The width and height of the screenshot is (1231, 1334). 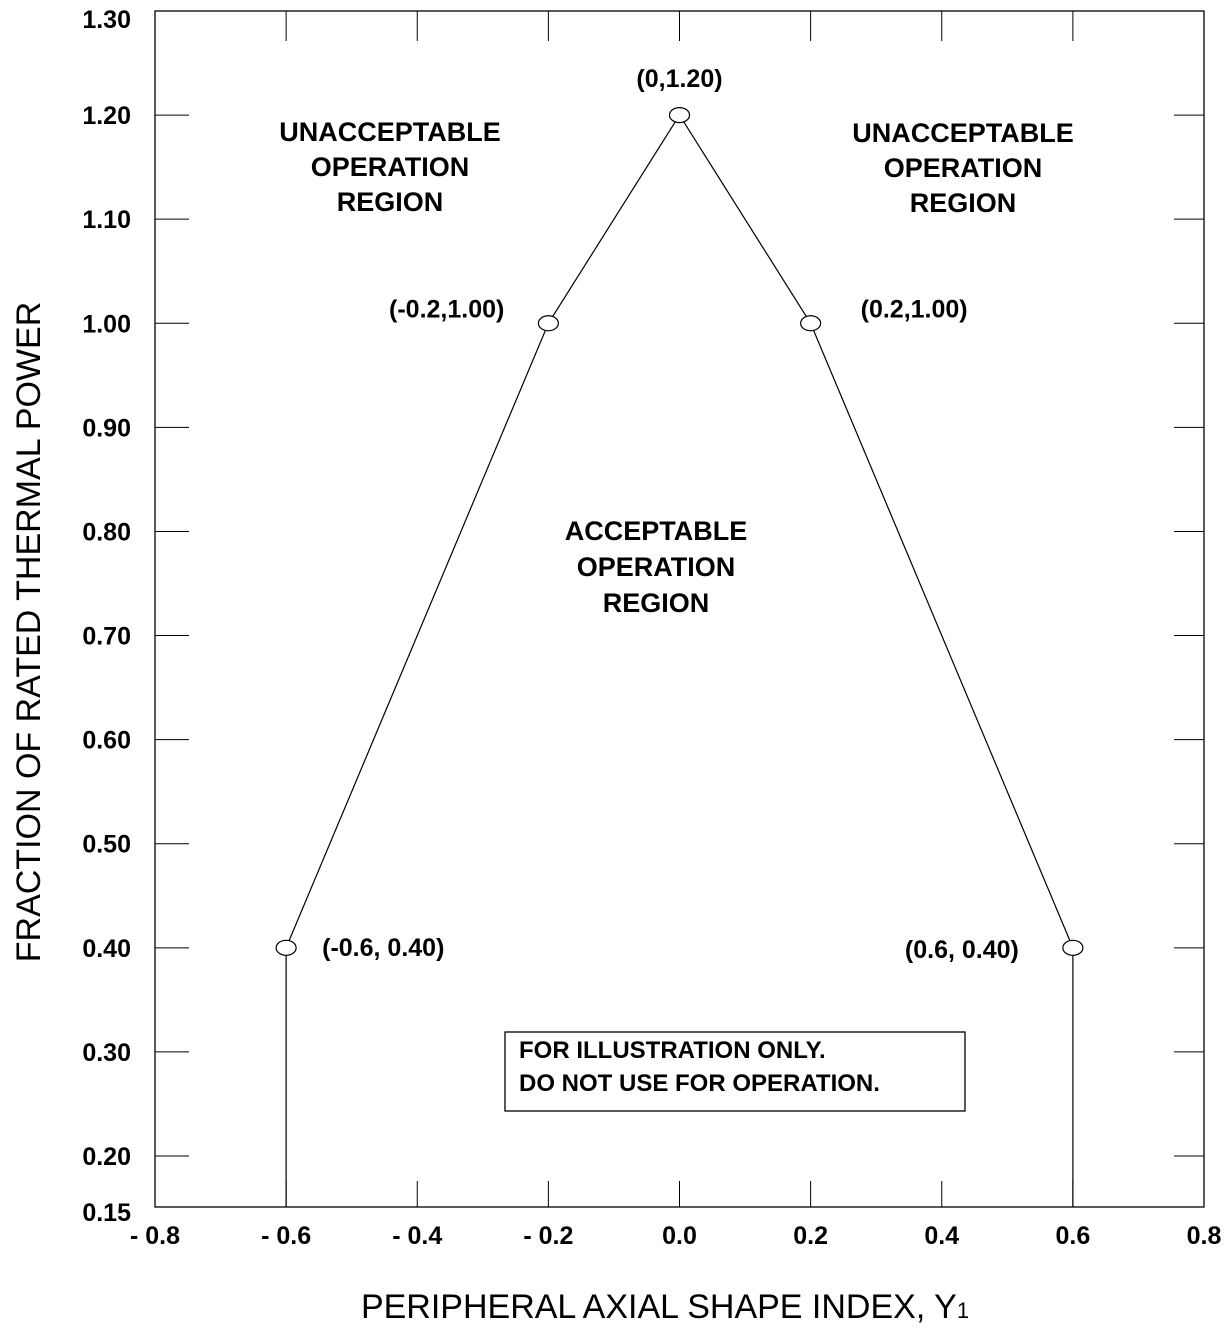 I want to click on x-axis-title: PERIPHERAL AXIAL SHAPE INDEX, Y1, so click(x=665, y=1307).